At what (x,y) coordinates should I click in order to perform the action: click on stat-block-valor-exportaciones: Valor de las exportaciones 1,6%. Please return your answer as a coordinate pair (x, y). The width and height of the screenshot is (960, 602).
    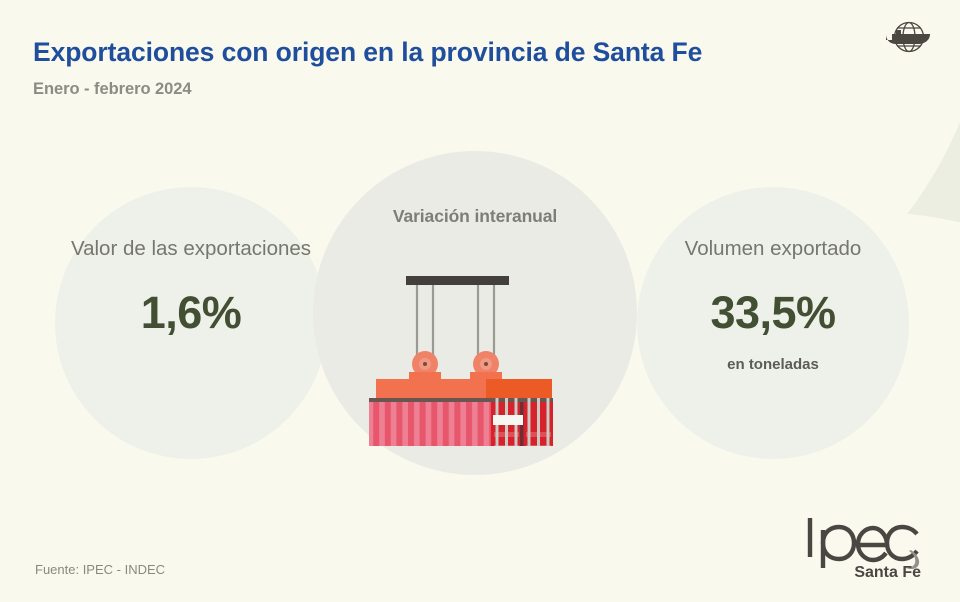
    Looking at the image, I should click on (191, 285).